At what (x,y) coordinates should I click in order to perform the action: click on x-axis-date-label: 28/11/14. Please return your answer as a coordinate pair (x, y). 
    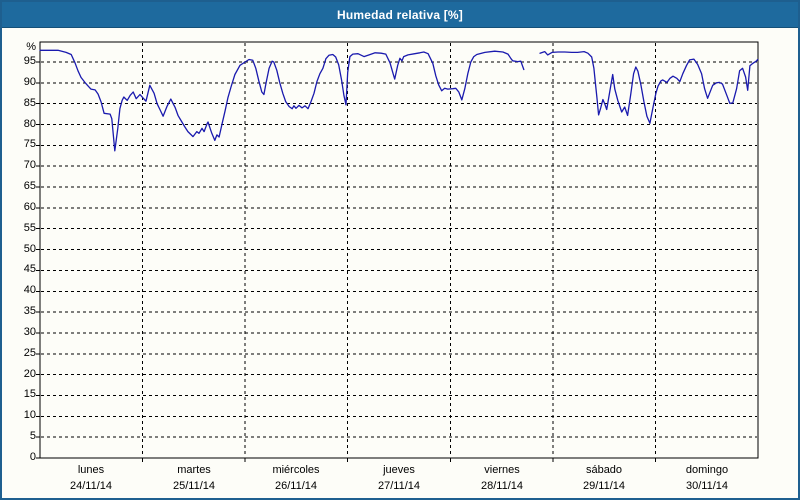
    Looking at the image, I should click on (501, 486).